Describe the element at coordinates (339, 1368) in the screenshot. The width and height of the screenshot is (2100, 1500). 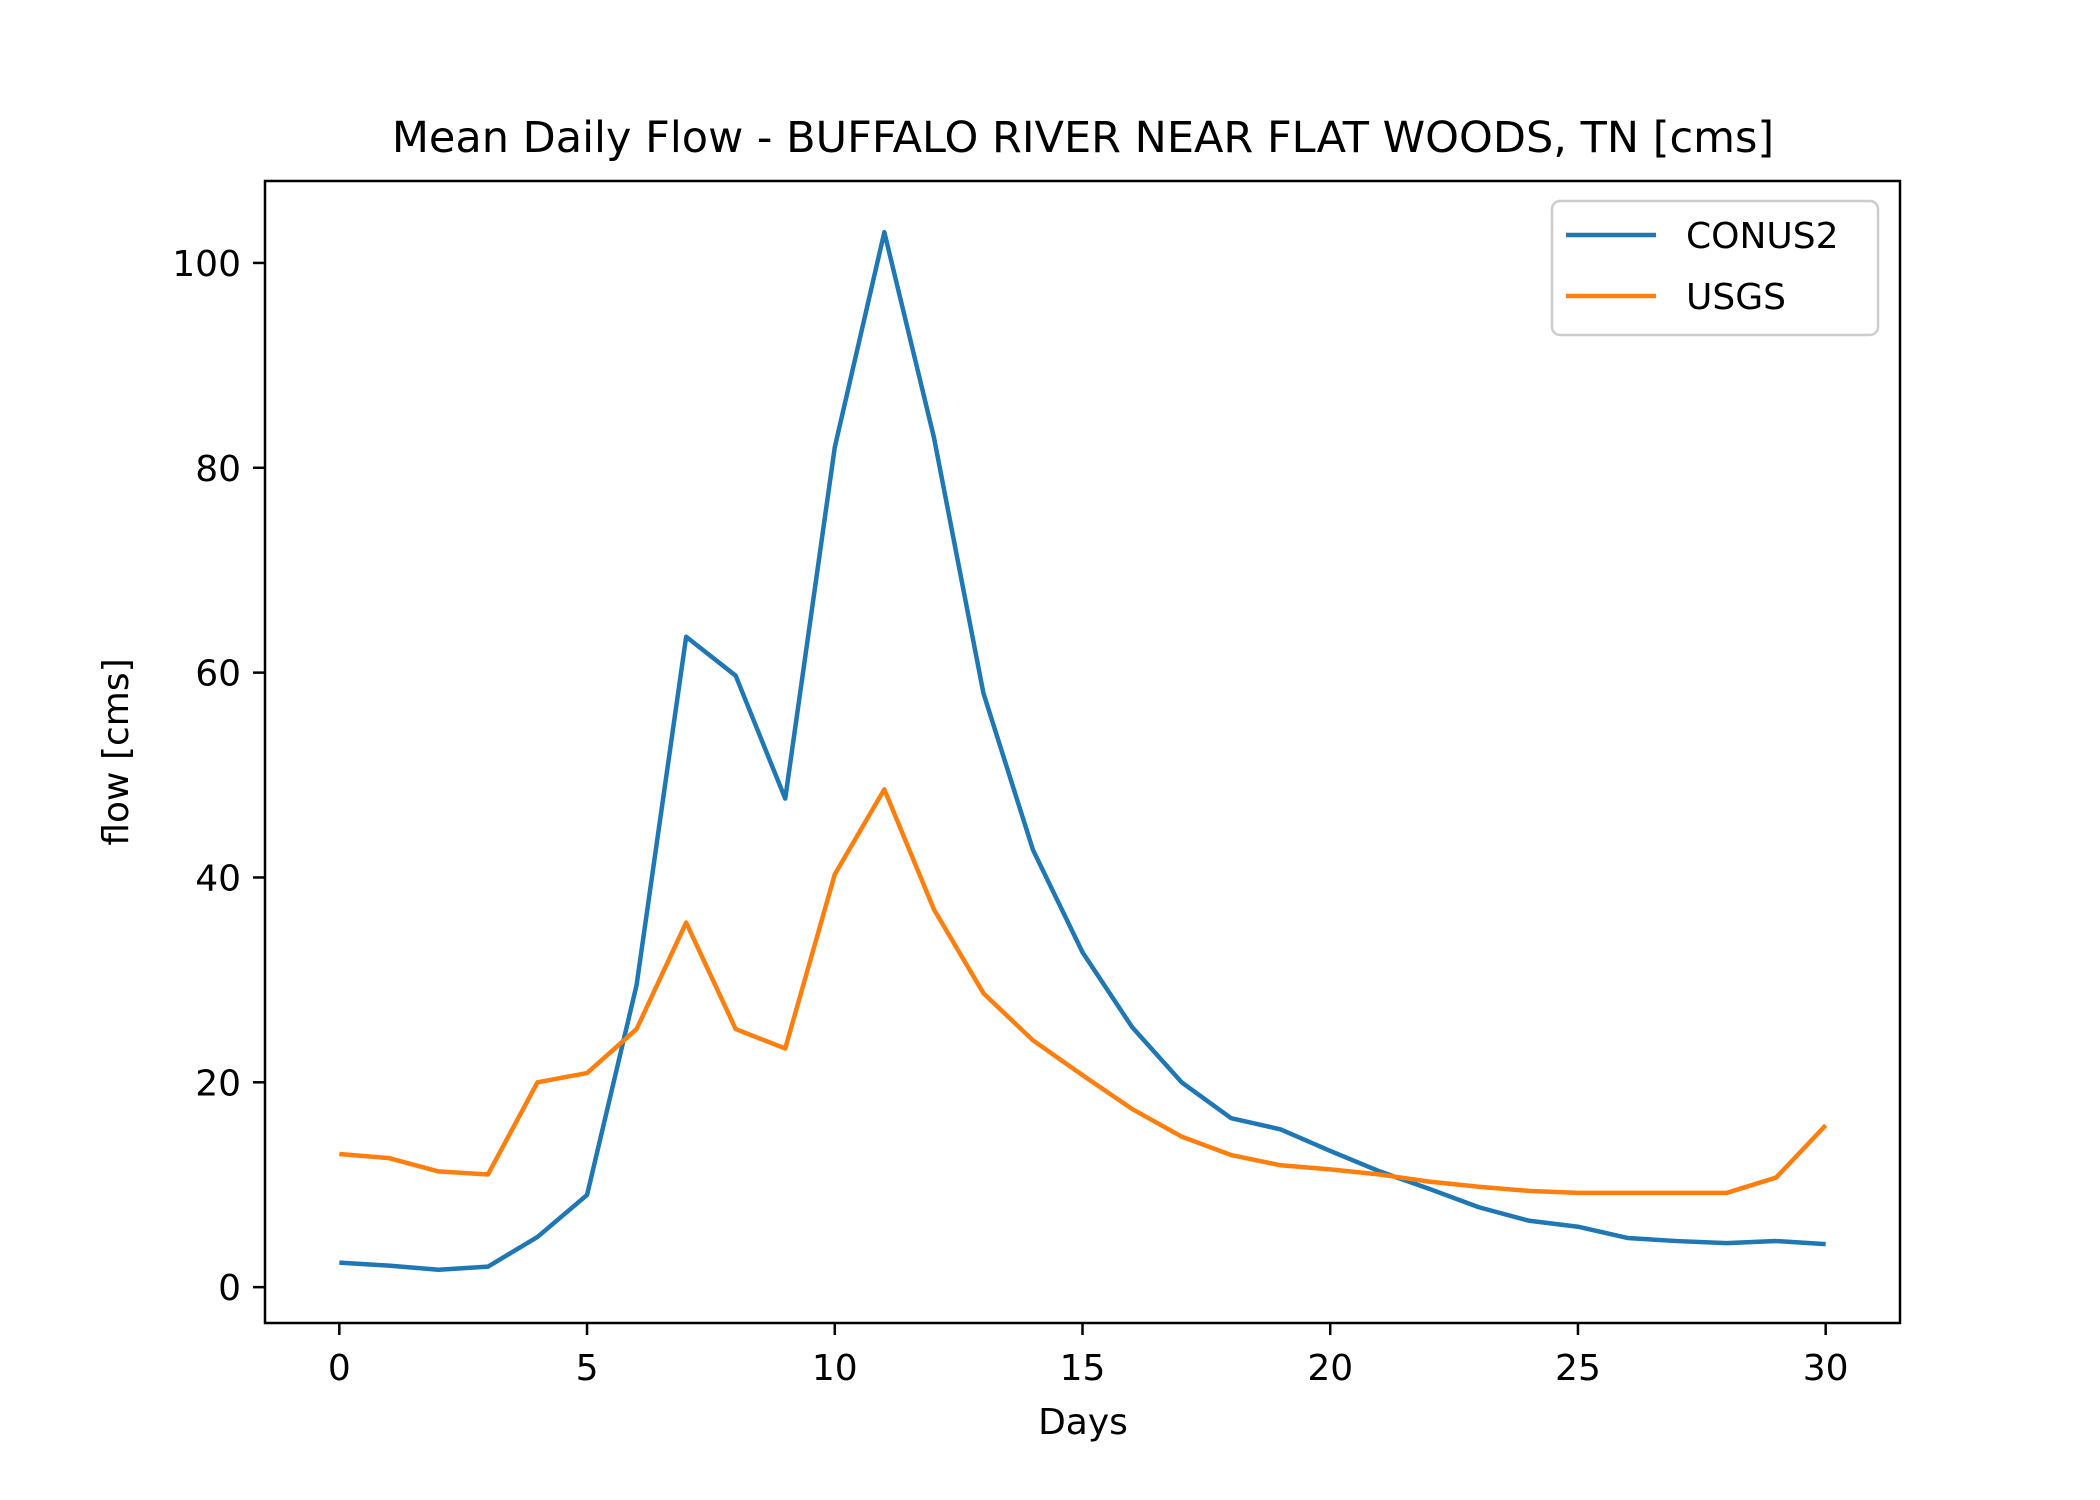
I see `x-tick-label: 0` at that location.